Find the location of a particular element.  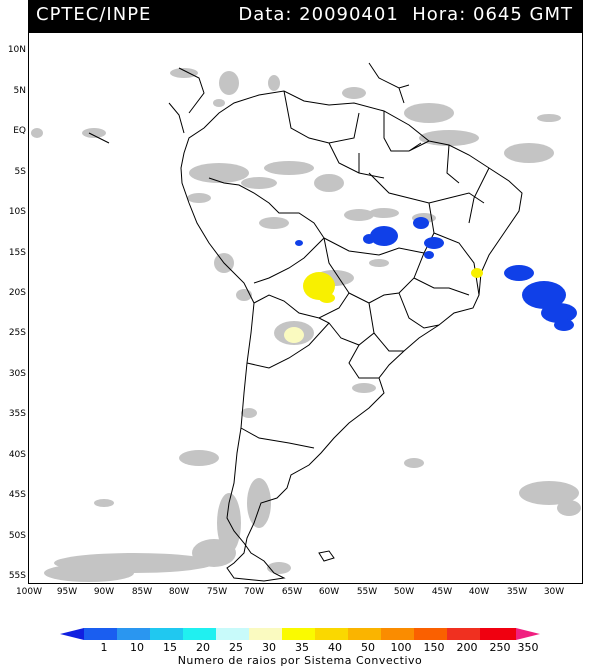

lon-label-60w: 60W is located at coordinates (329, 592).